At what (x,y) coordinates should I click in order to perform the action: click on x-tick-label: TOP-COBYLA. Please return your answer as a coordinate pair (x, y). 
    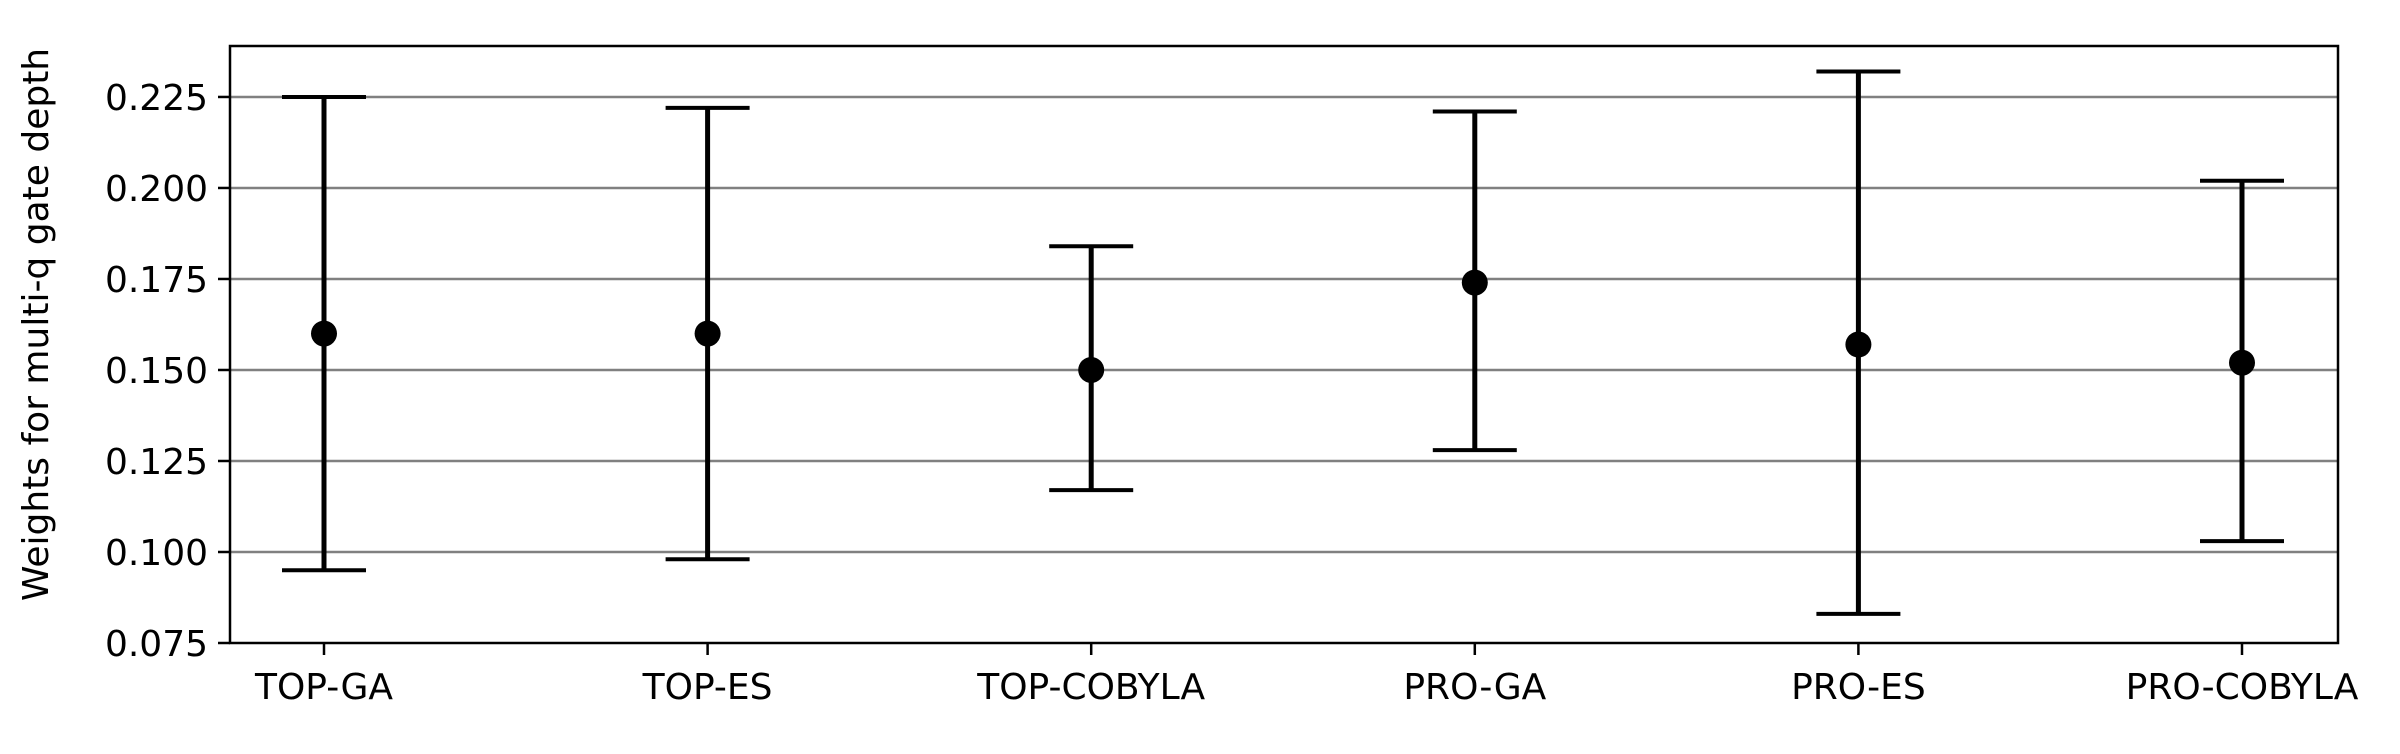
    Looking at the image, I should click on (1090, 687).